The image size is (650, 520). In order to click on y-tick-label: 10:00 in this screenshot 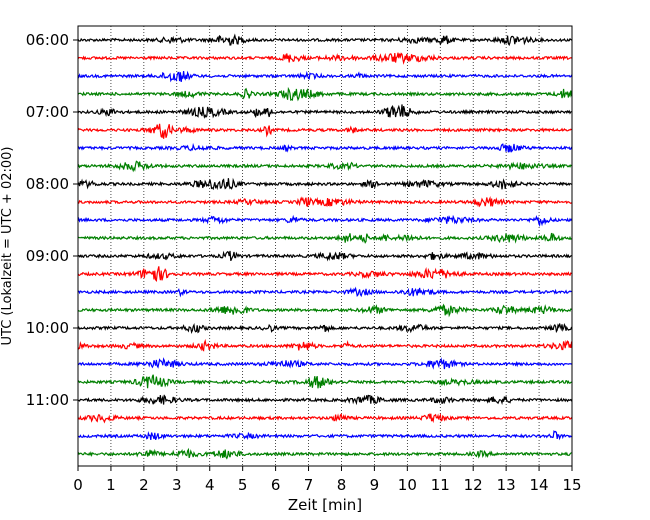, I will do `click(47, 328)`.